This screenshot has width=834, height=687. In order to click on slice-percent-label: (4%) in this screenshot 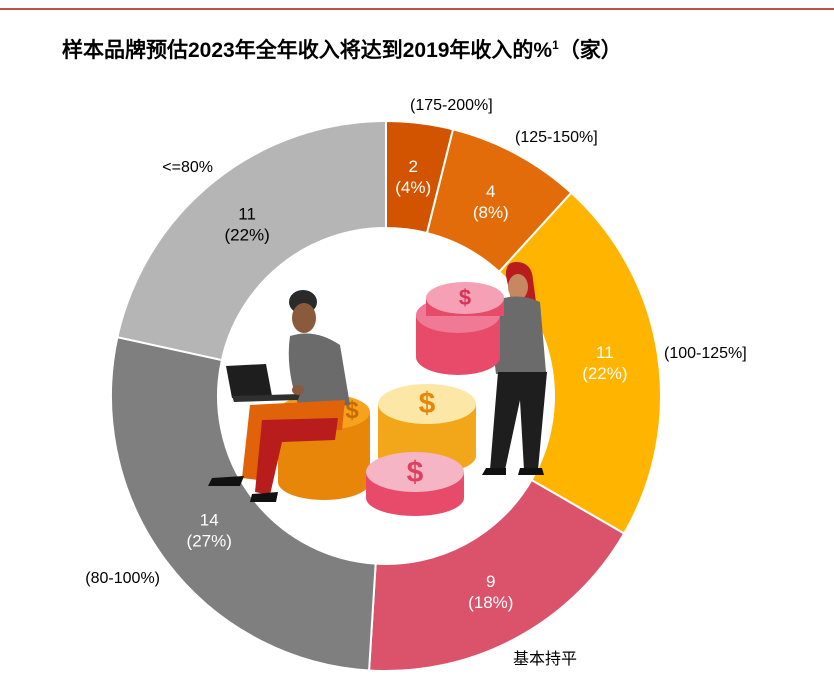, I will do `click(413, 187)`.